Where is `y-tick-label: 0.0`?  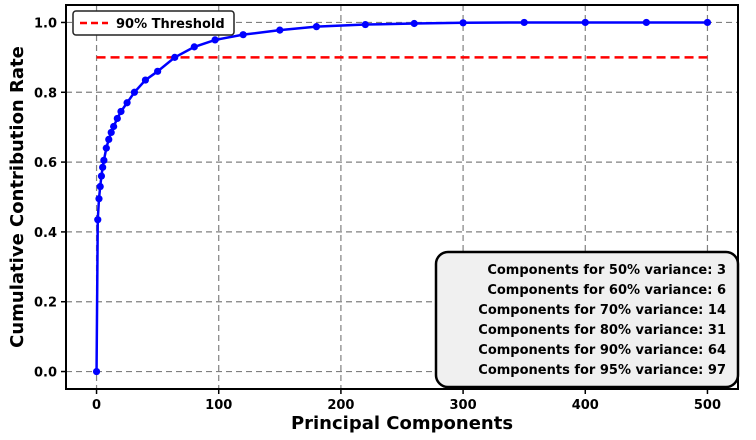 y-tick-label: 0.0 is located at coordinates (45, 373).